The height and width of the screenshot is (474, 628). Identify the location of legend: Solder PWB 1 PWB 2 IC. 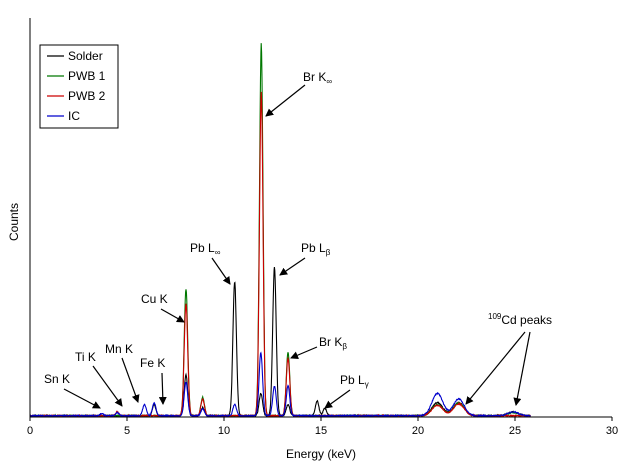
(79, 86).